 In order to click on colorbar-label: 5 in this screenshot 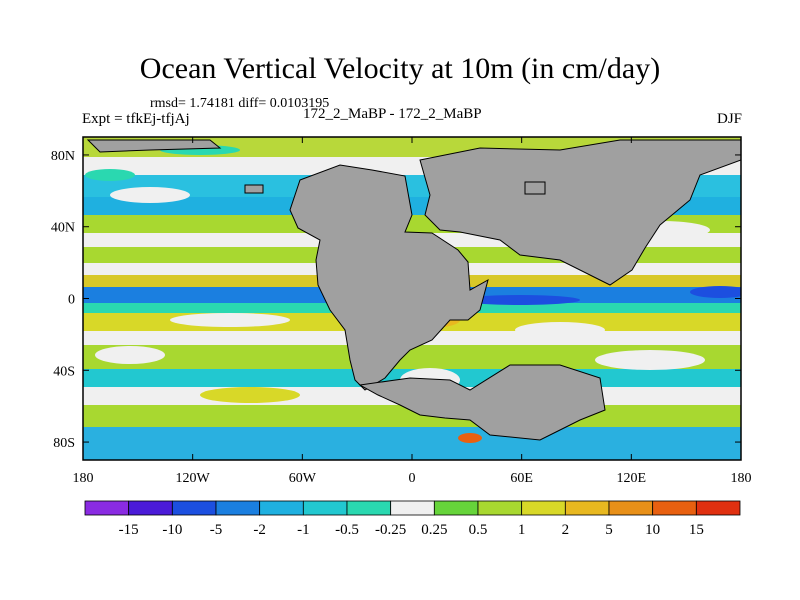, I will do `click(609, 530)`.